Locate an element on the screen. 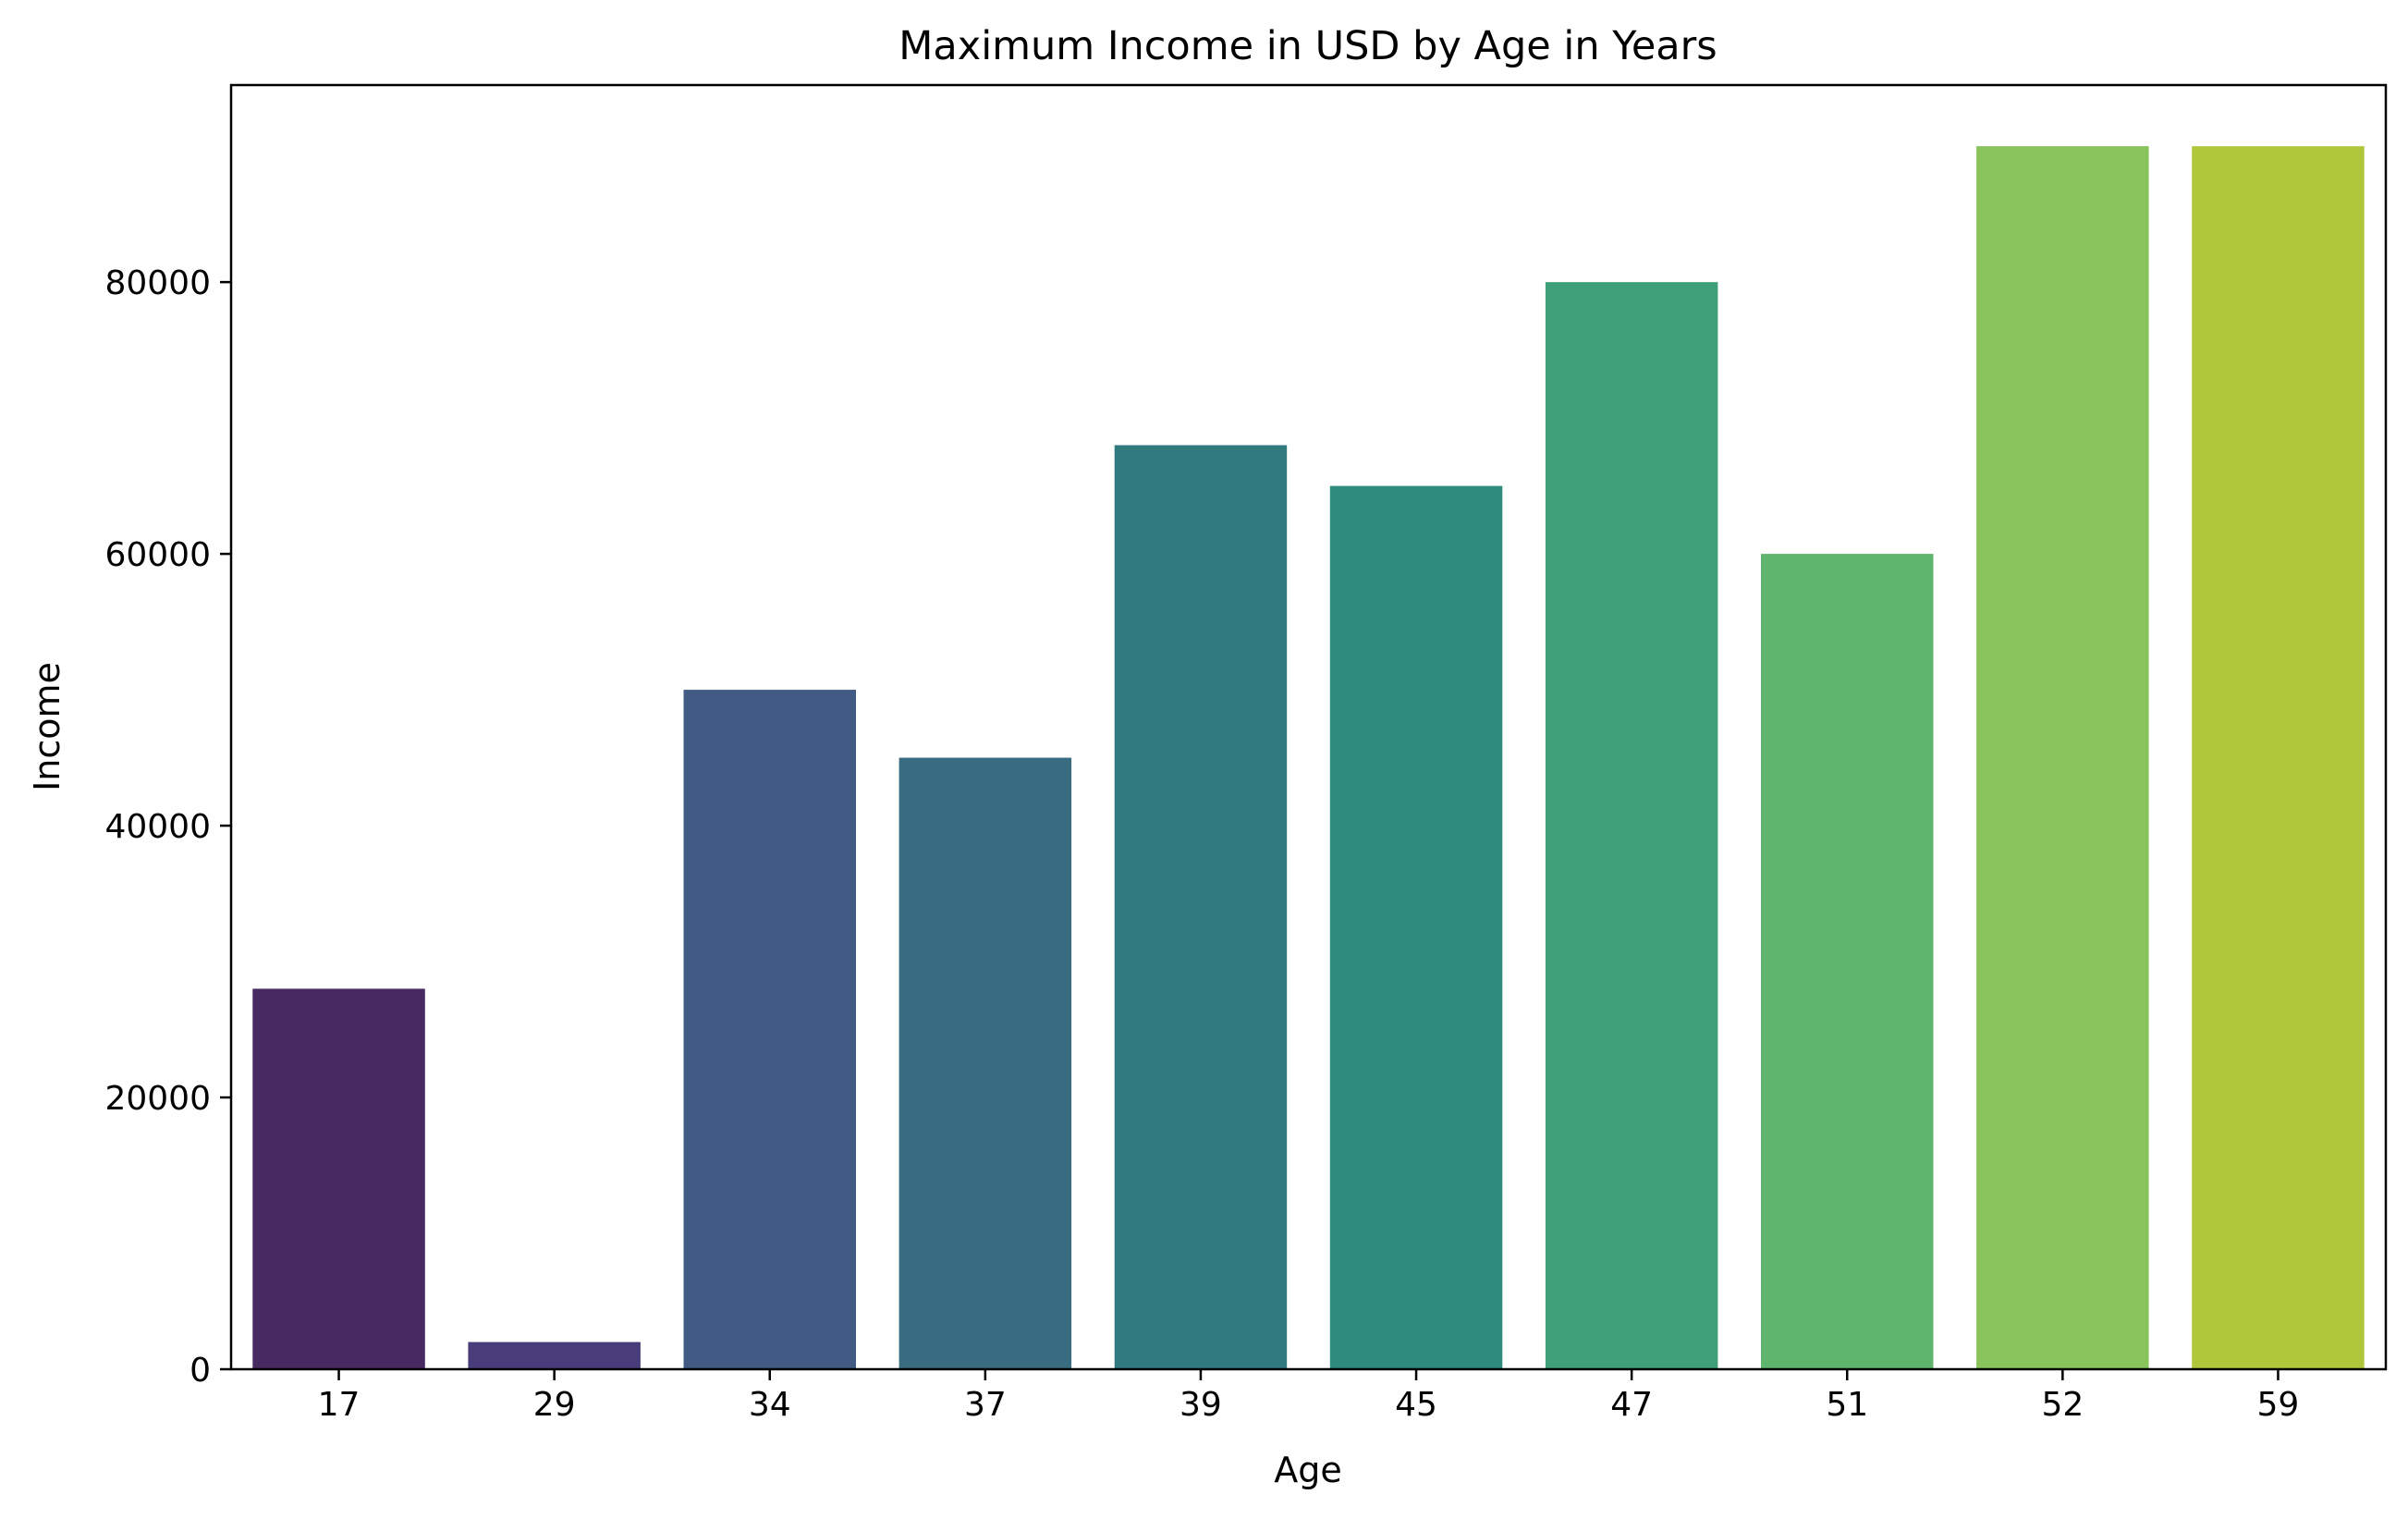 The image size is (2408, 1519). x-tick-label: 59 is located at coordinates (2278, 1405).